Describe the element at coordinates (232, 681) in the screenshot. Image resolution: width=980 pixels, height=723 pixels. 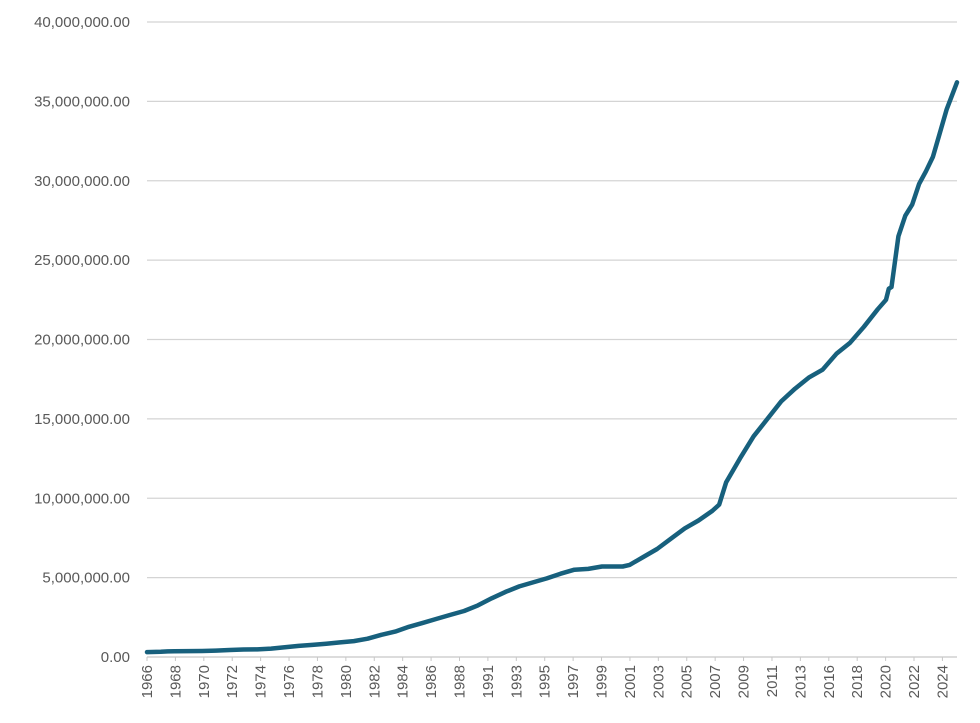
I see `x-tick-label: 1972` at that location.